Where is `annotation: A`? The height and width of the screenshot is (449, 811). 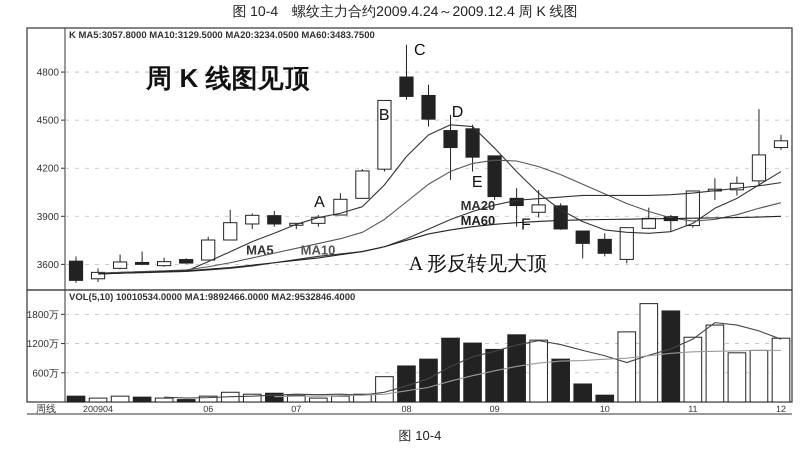
annotation: A is located at coordinates (320, 202).